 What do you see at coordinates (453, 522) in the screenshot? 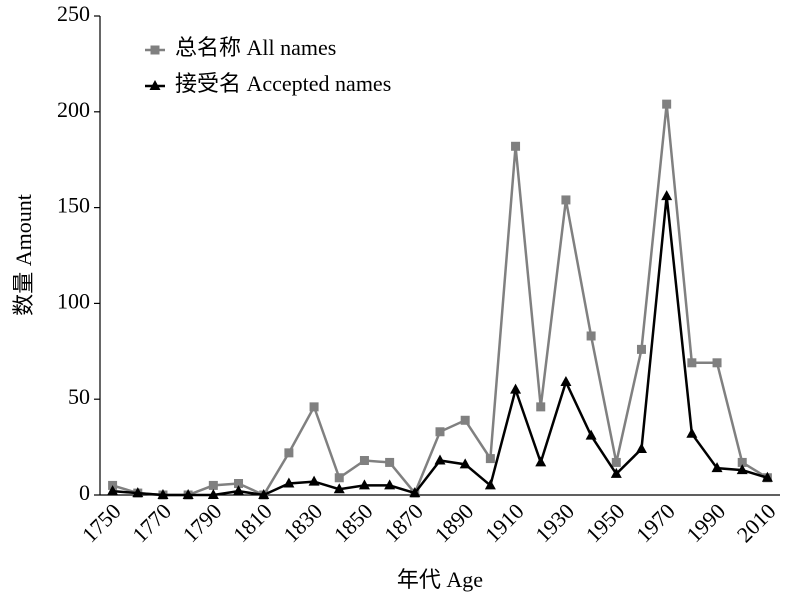
I see `x-tick-label: 1890` at bounding box center [453, 522].